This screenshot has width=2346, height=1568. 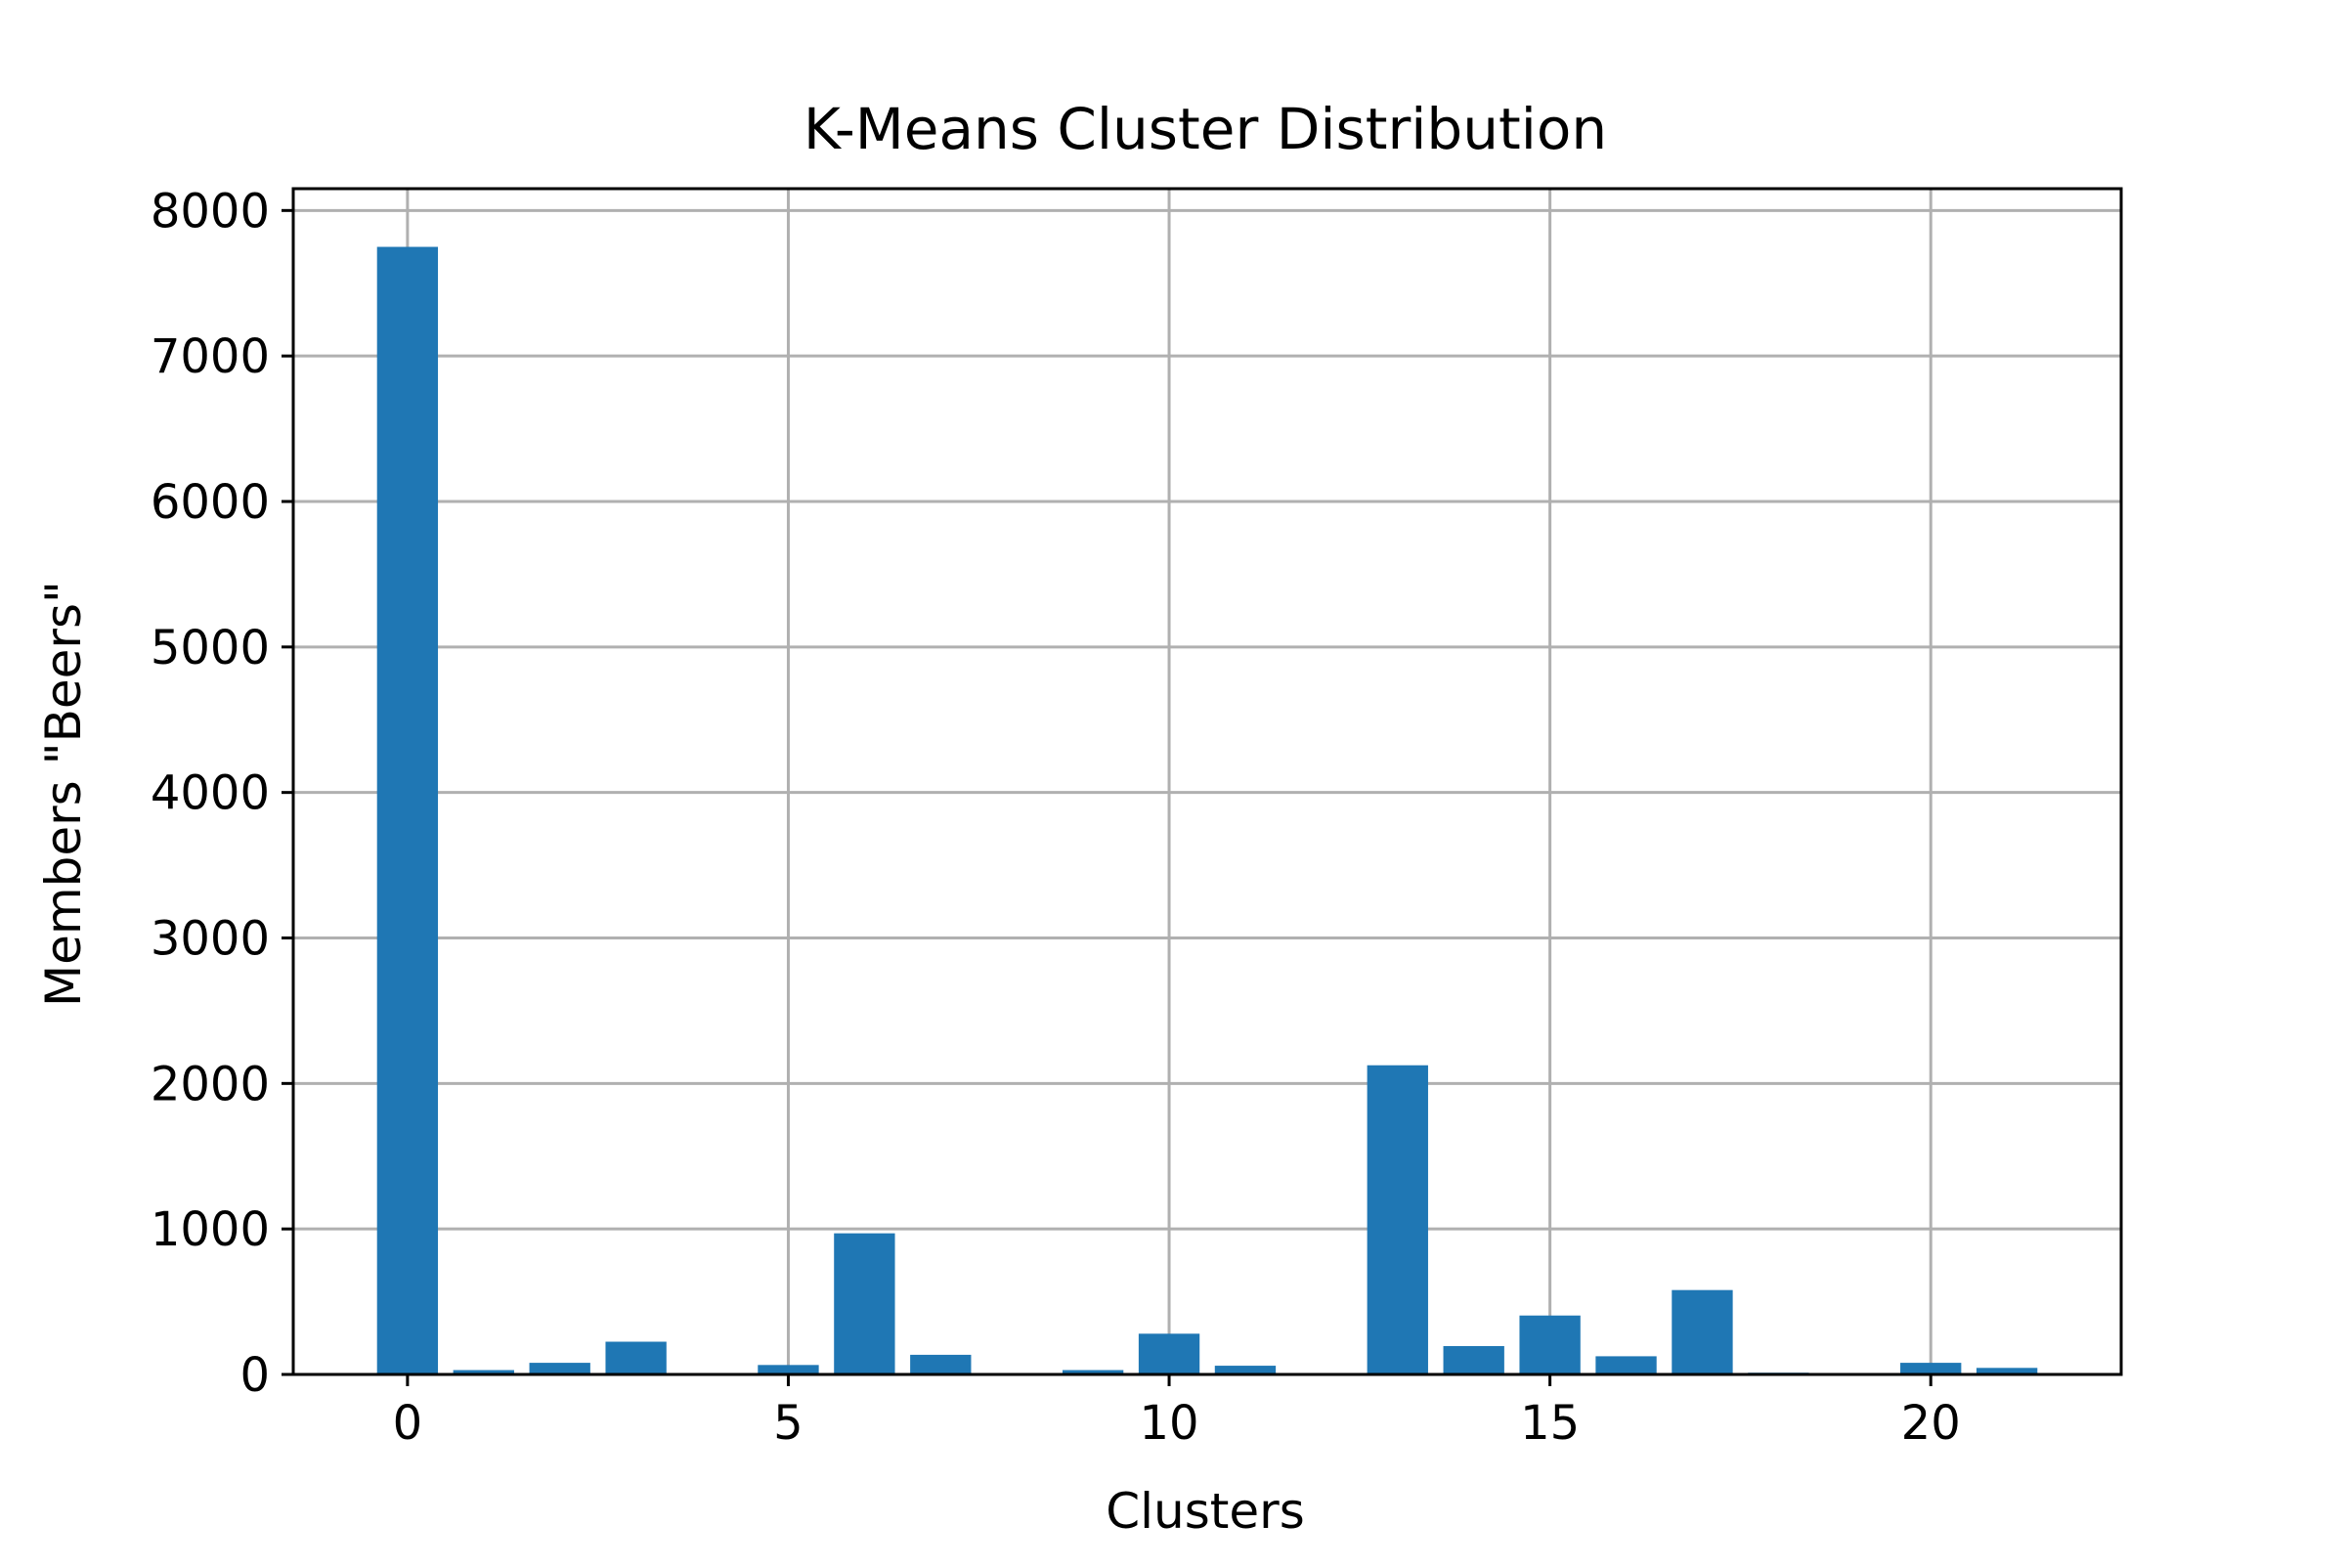 What do you see at coordinates (789, 1423) in the screenshot?
I see `x-tick-label: 5` at bounding box center [789, 1423].